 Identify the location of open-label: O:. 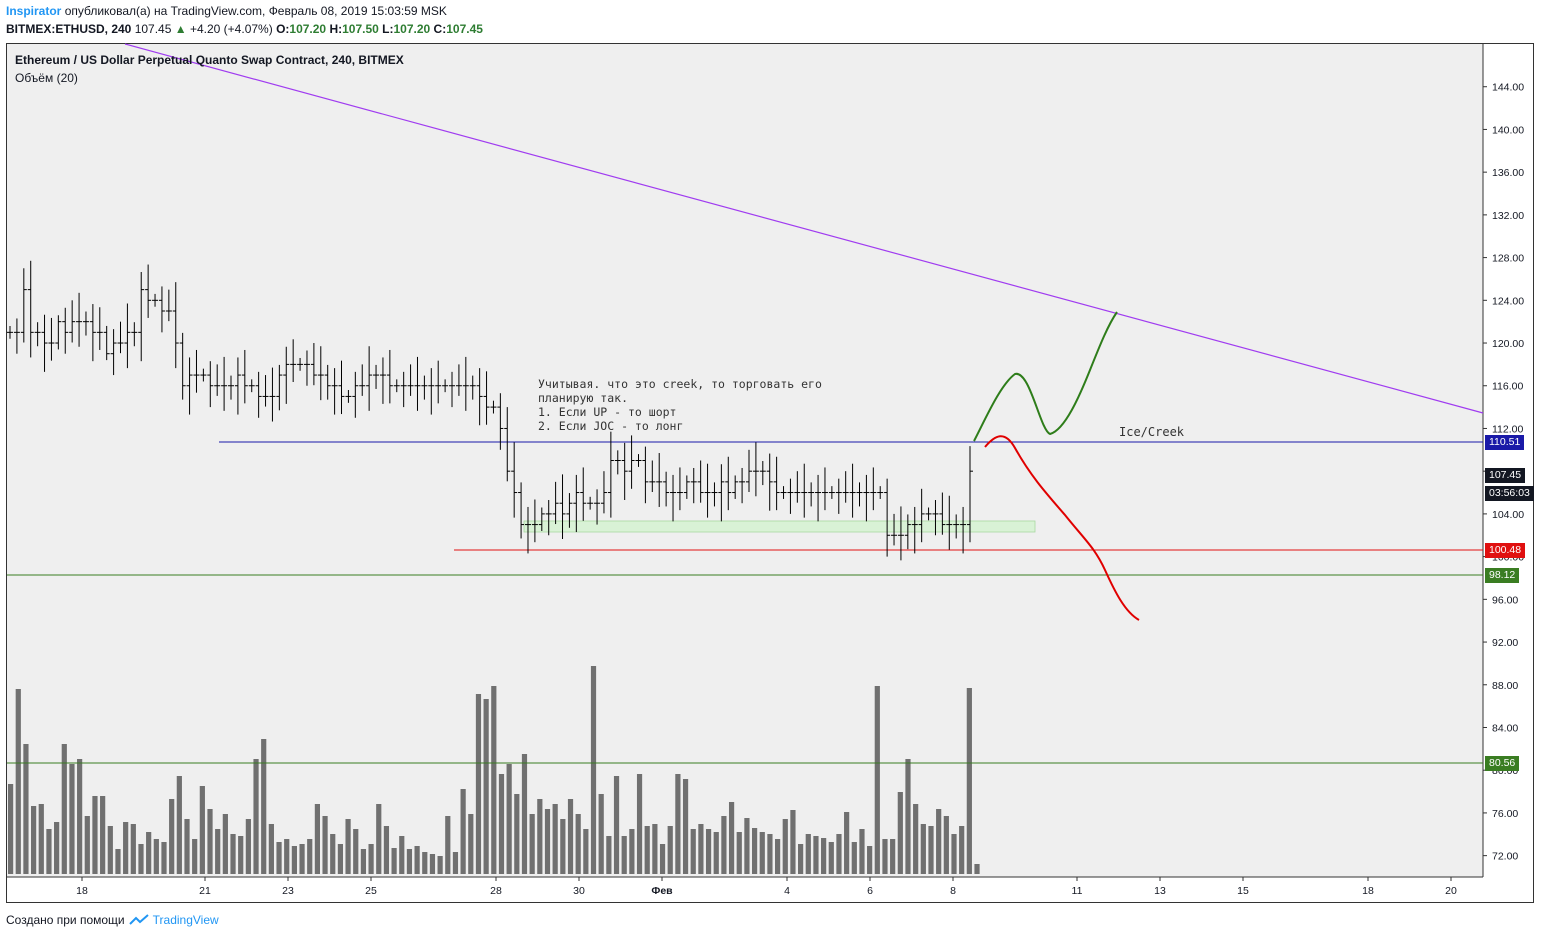
(283, 29).